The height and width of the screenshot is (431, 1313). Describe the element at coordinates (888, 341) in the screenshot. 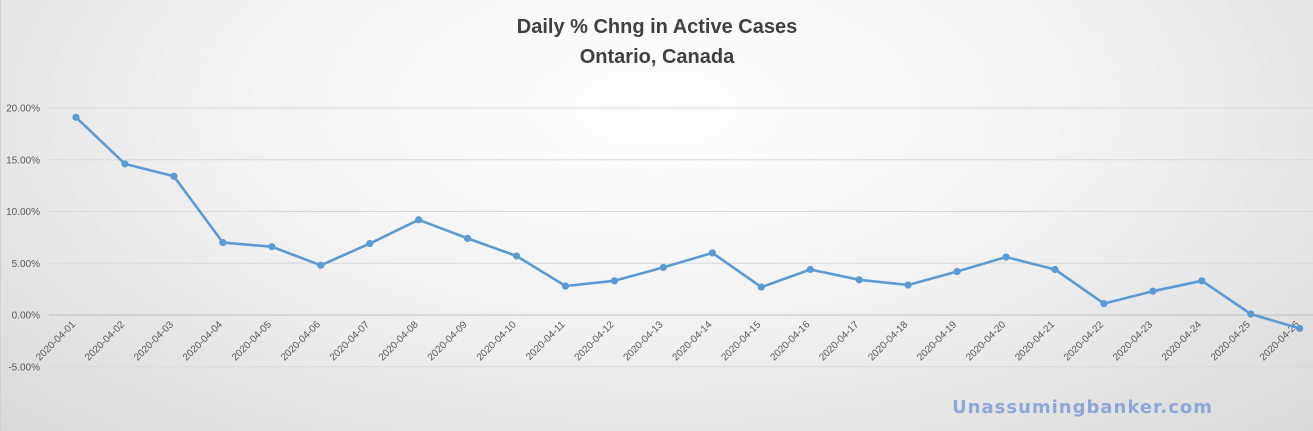

I see `x-tick-label: 2020-04-18` at that location.